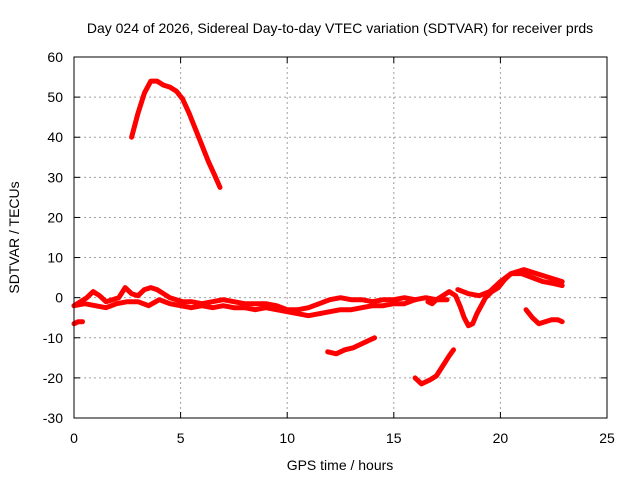 The width and height of the screenshot is (640, 480). What do you see at coordinates (260, 307) in the screenshot?
I see `series-arc-main-band-b` at bounding box center [260, 307].